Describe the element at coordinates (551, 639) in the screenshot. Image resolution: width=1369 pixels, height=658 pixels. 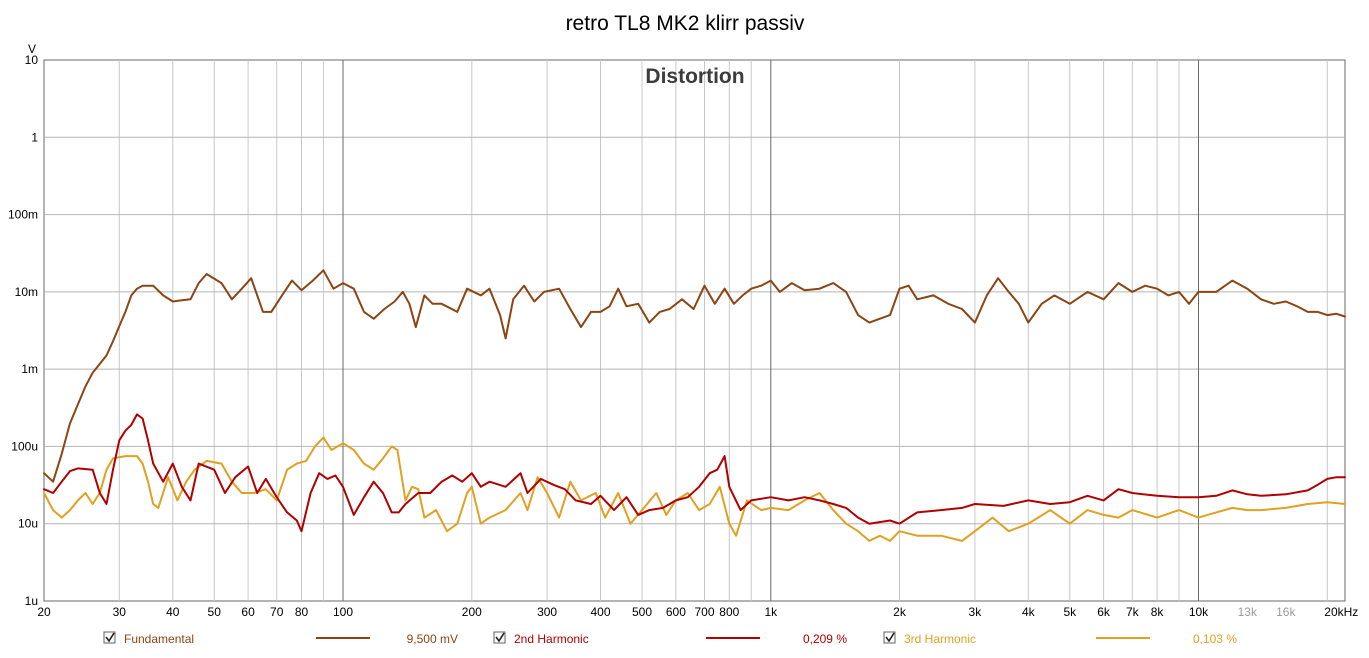
I see `legend-label: 2nd Harmonic` at that location.